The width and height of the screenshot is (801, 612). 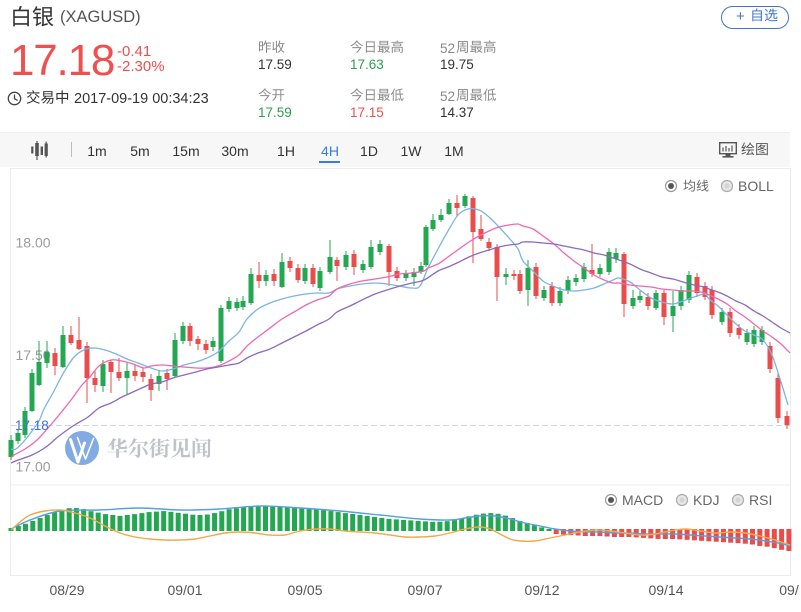 What do you see at coordinates (789, 590) in the screenshot?
I see `svg-text: 09/` at bounding box center [789, 590].